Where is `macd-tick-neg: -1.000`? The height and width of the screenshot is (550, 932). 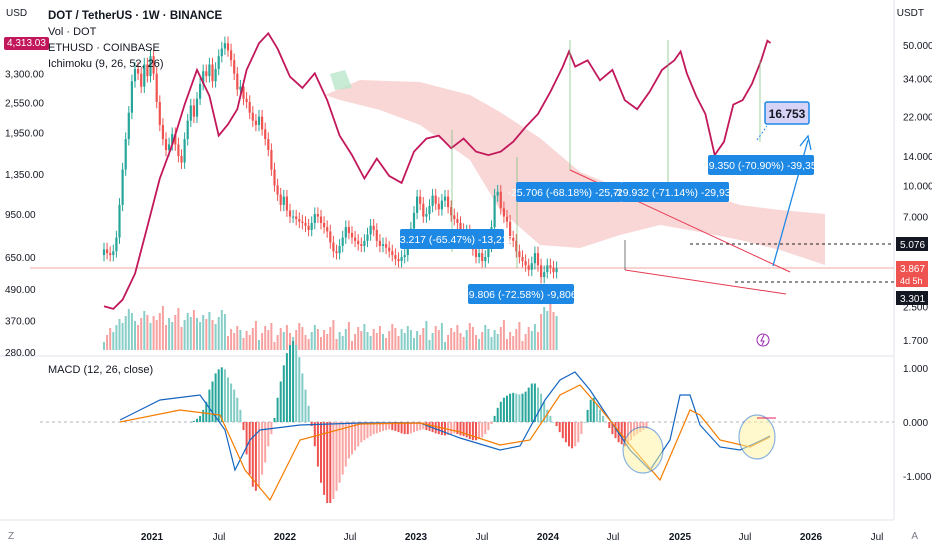 macd-tick-neg: -1.000 is located at coordinates (917, 477).